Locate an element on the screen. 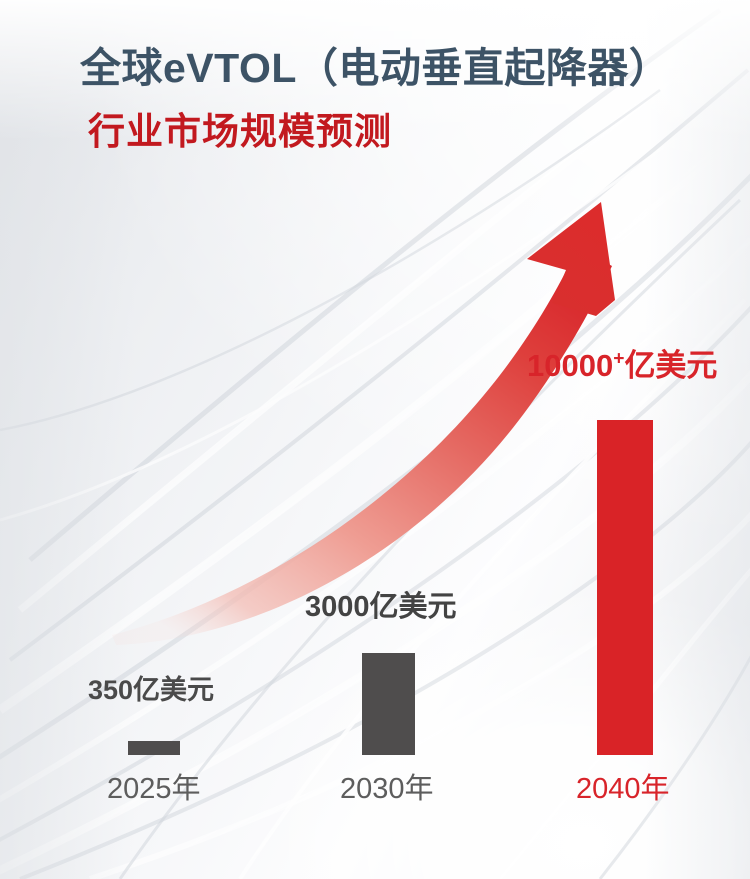 Image resolution: width=750 pixels, height=879 pixels. bar-value-label-2025: 350亿美元 is located at coordinates (151, 690).